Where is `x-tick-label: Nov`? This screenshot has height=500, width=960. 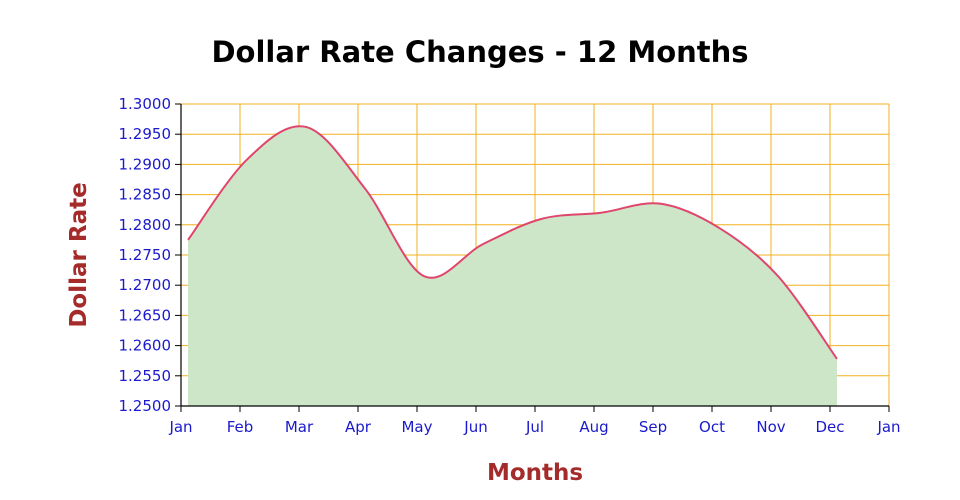
x-tick-label: Nov is located at coordinates (770, 427).